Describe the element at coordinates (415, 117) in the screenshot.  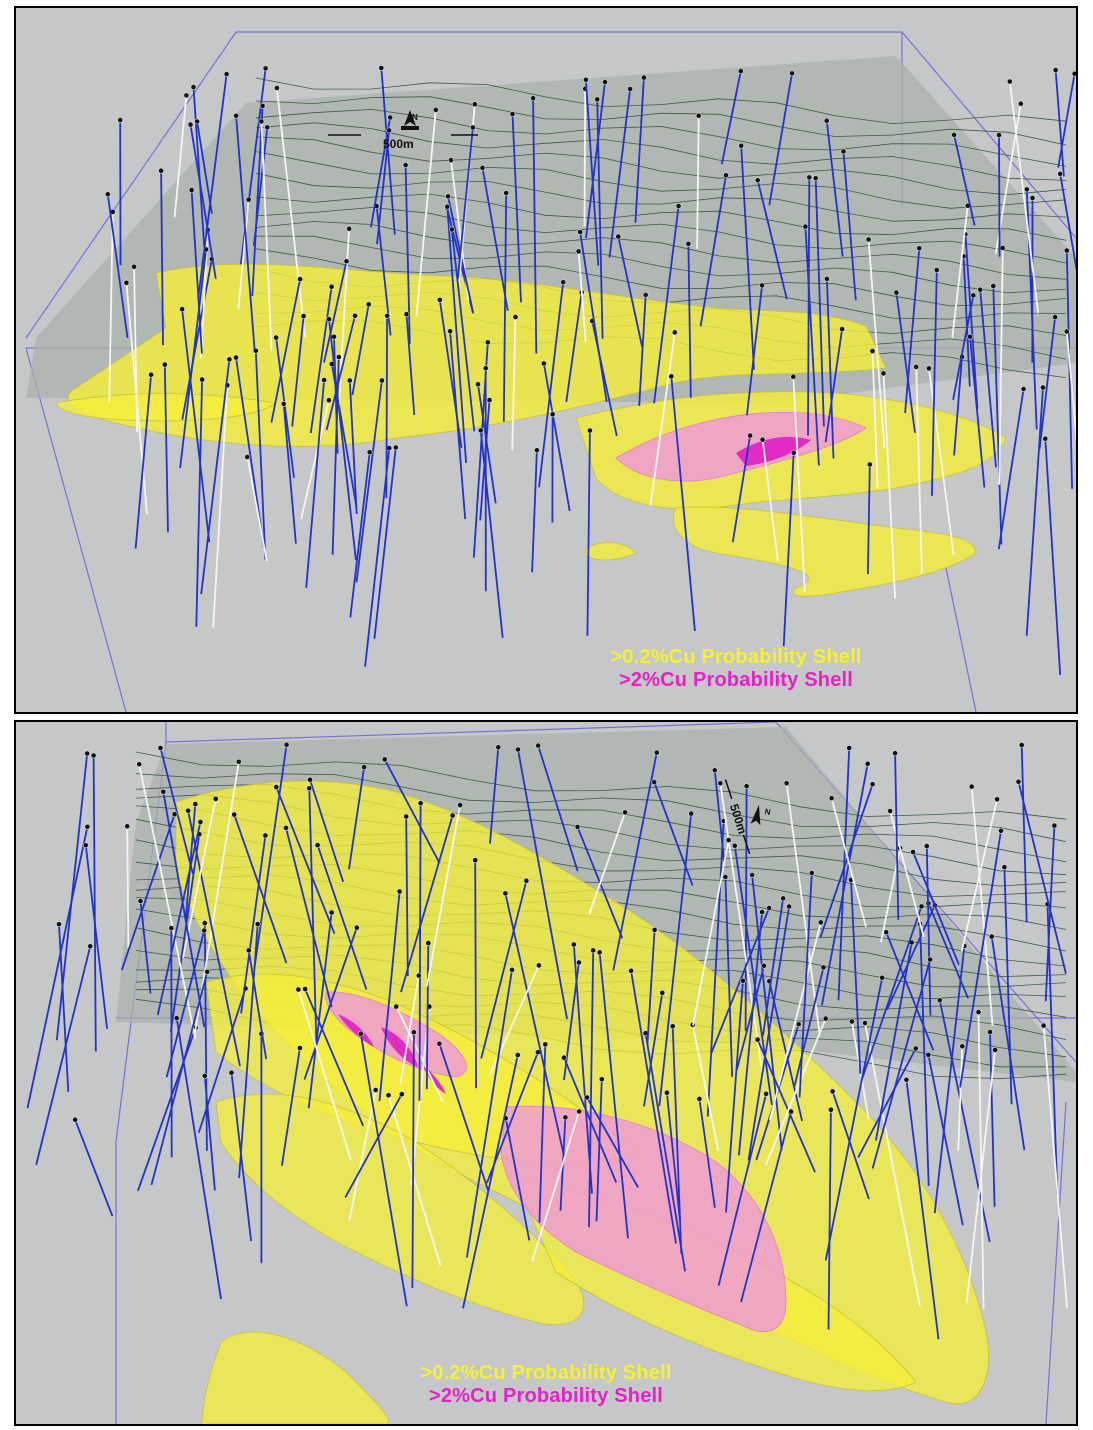
I see `svg-text: N` at that location.